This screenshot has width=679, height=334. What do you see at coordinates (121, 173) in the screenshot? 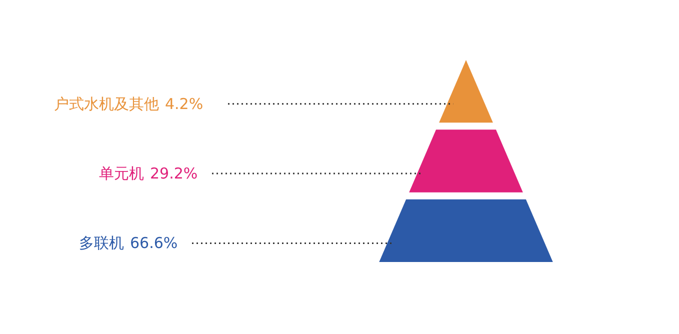
I see `category-label: 单元机` at bounding box center [121, 173].